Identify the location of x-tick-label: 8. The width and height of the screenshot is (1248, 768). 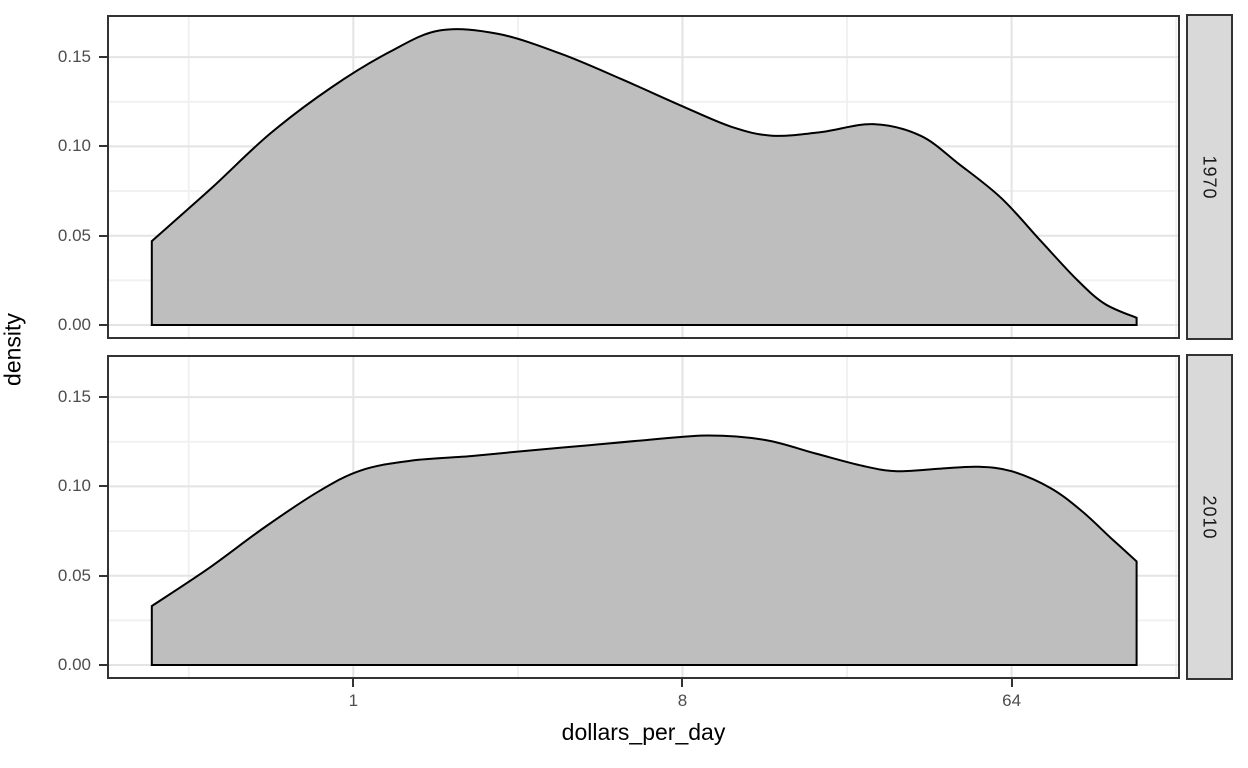
(682, 700).